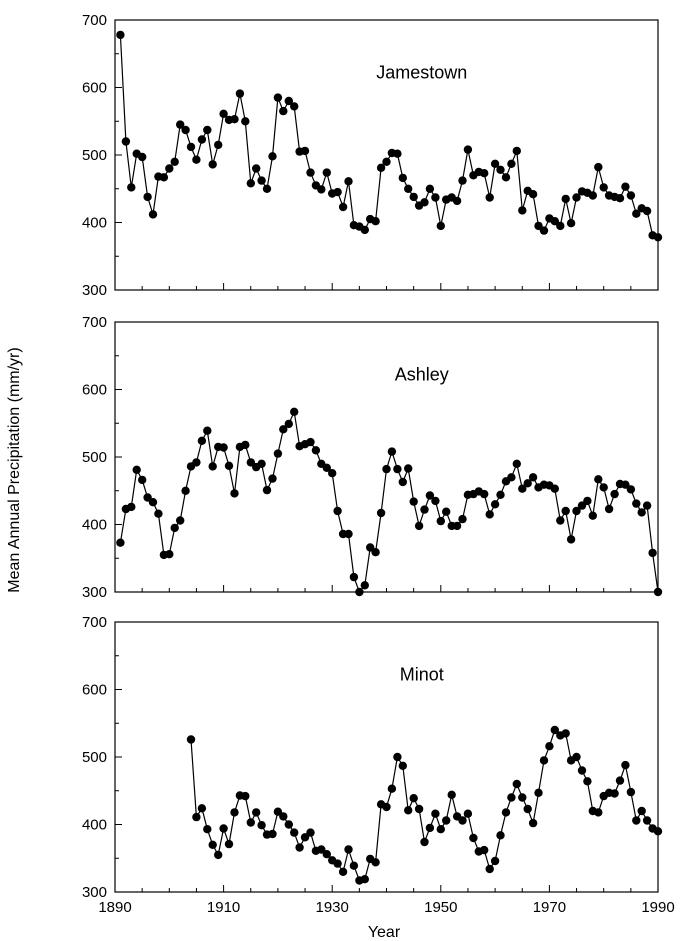  Describe the element at coordinates (94, 825) in the screenshot. I see `y-tick-label: 400` at that location.